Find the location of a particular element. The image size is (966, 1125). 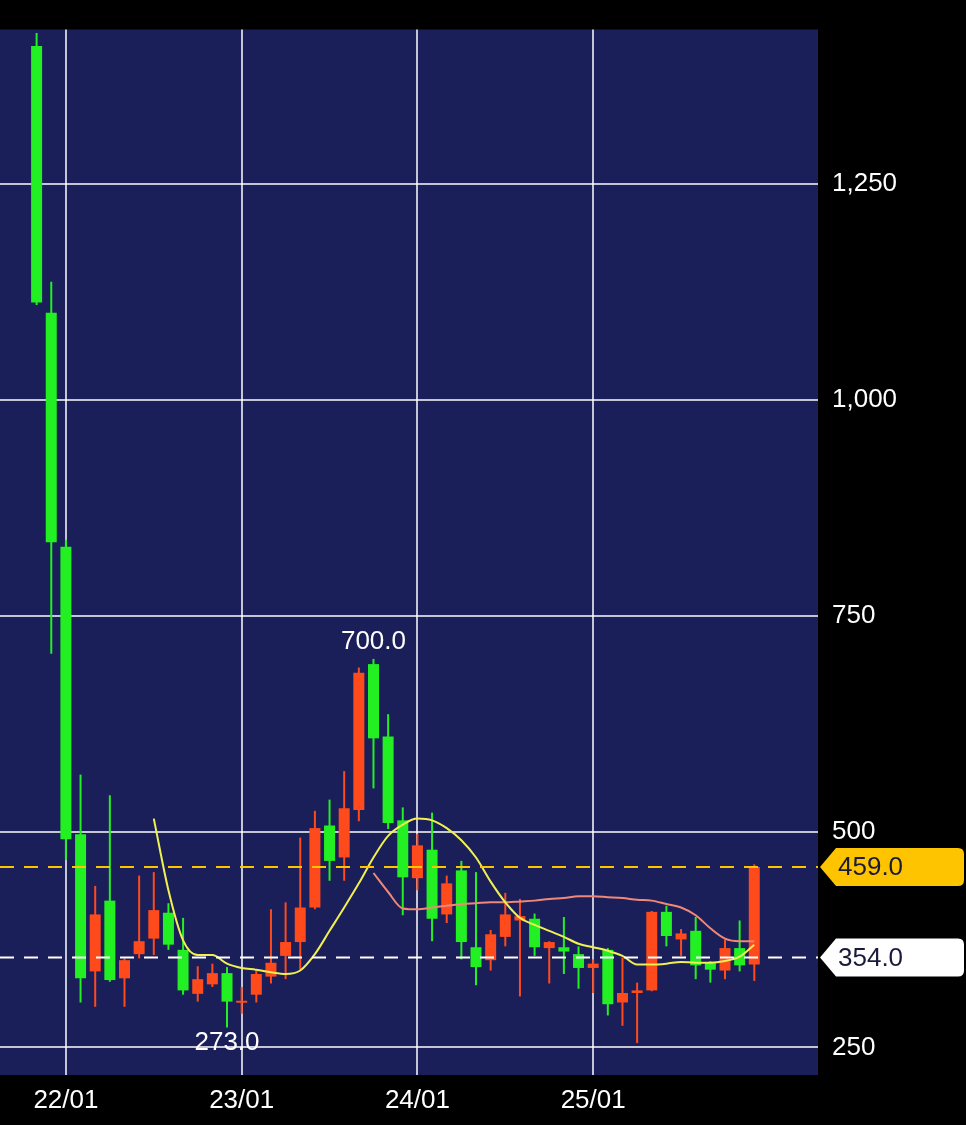

y-tick-label: 750 is located at coordinates (854, 613).